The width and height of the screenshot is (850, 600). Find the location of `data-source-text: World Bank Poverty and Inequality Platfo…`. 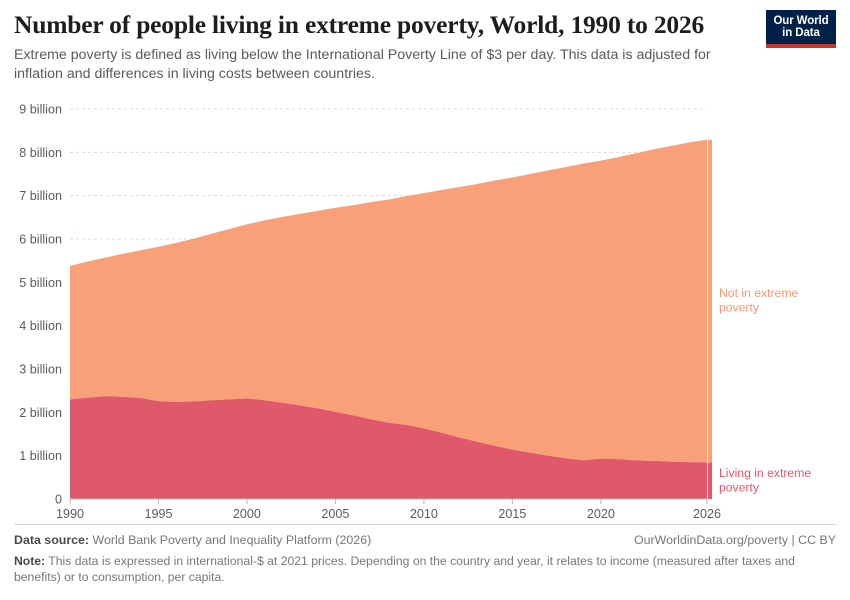

data-source-text: World Bank Poverty and Inequality Platfo… is located at coordinates (232, 540).